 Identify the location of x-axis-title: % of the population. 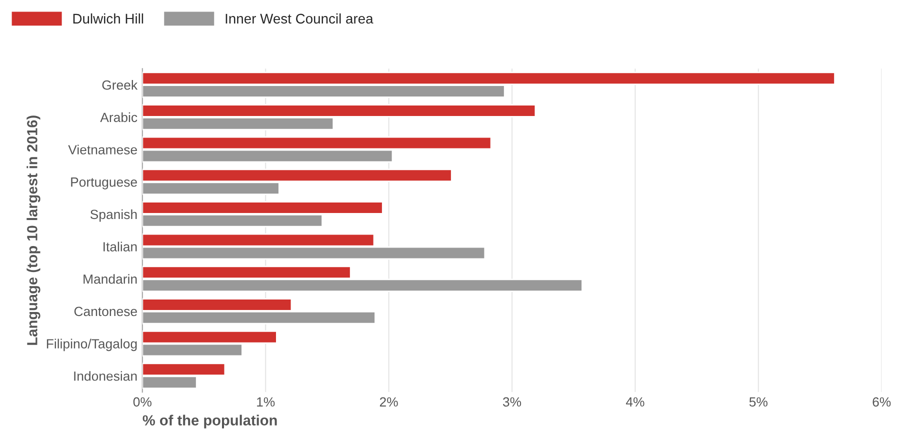
(209, 421).